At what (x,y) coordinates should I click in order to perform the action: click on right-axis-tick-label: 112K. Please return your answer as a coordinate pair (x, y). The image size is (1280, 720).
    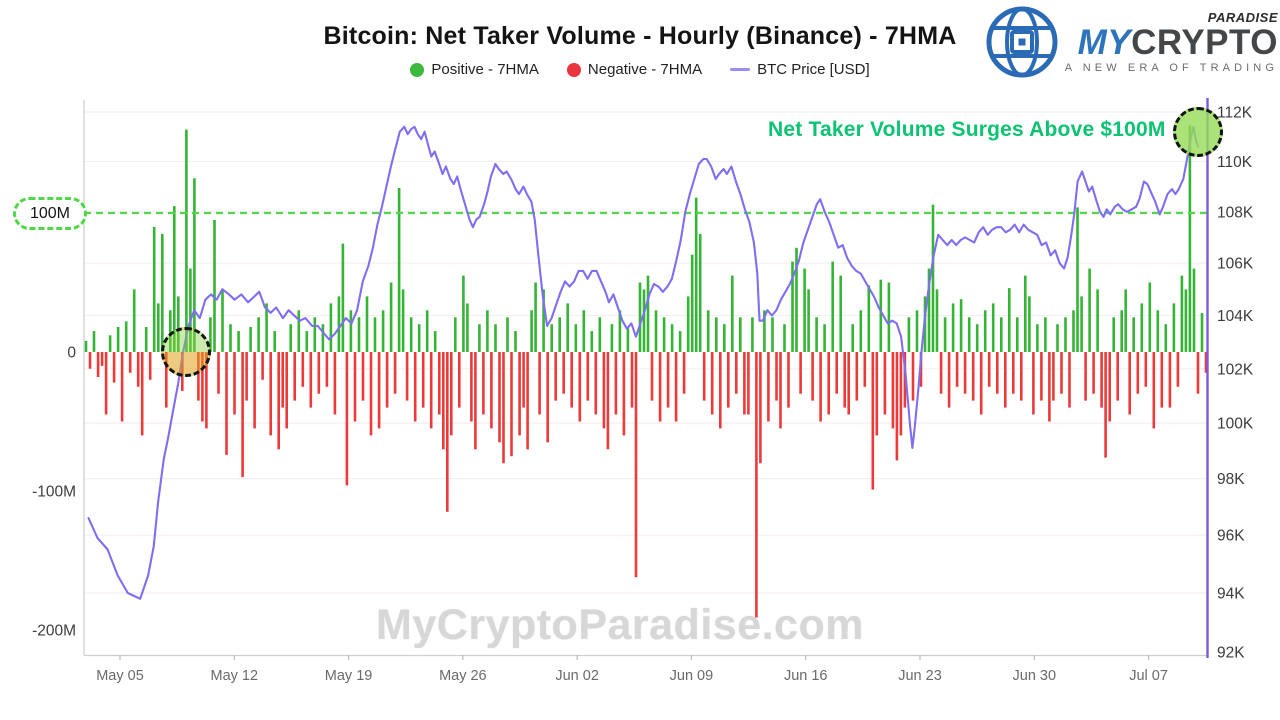
    Looking at the image, I should click on (1235, 113).